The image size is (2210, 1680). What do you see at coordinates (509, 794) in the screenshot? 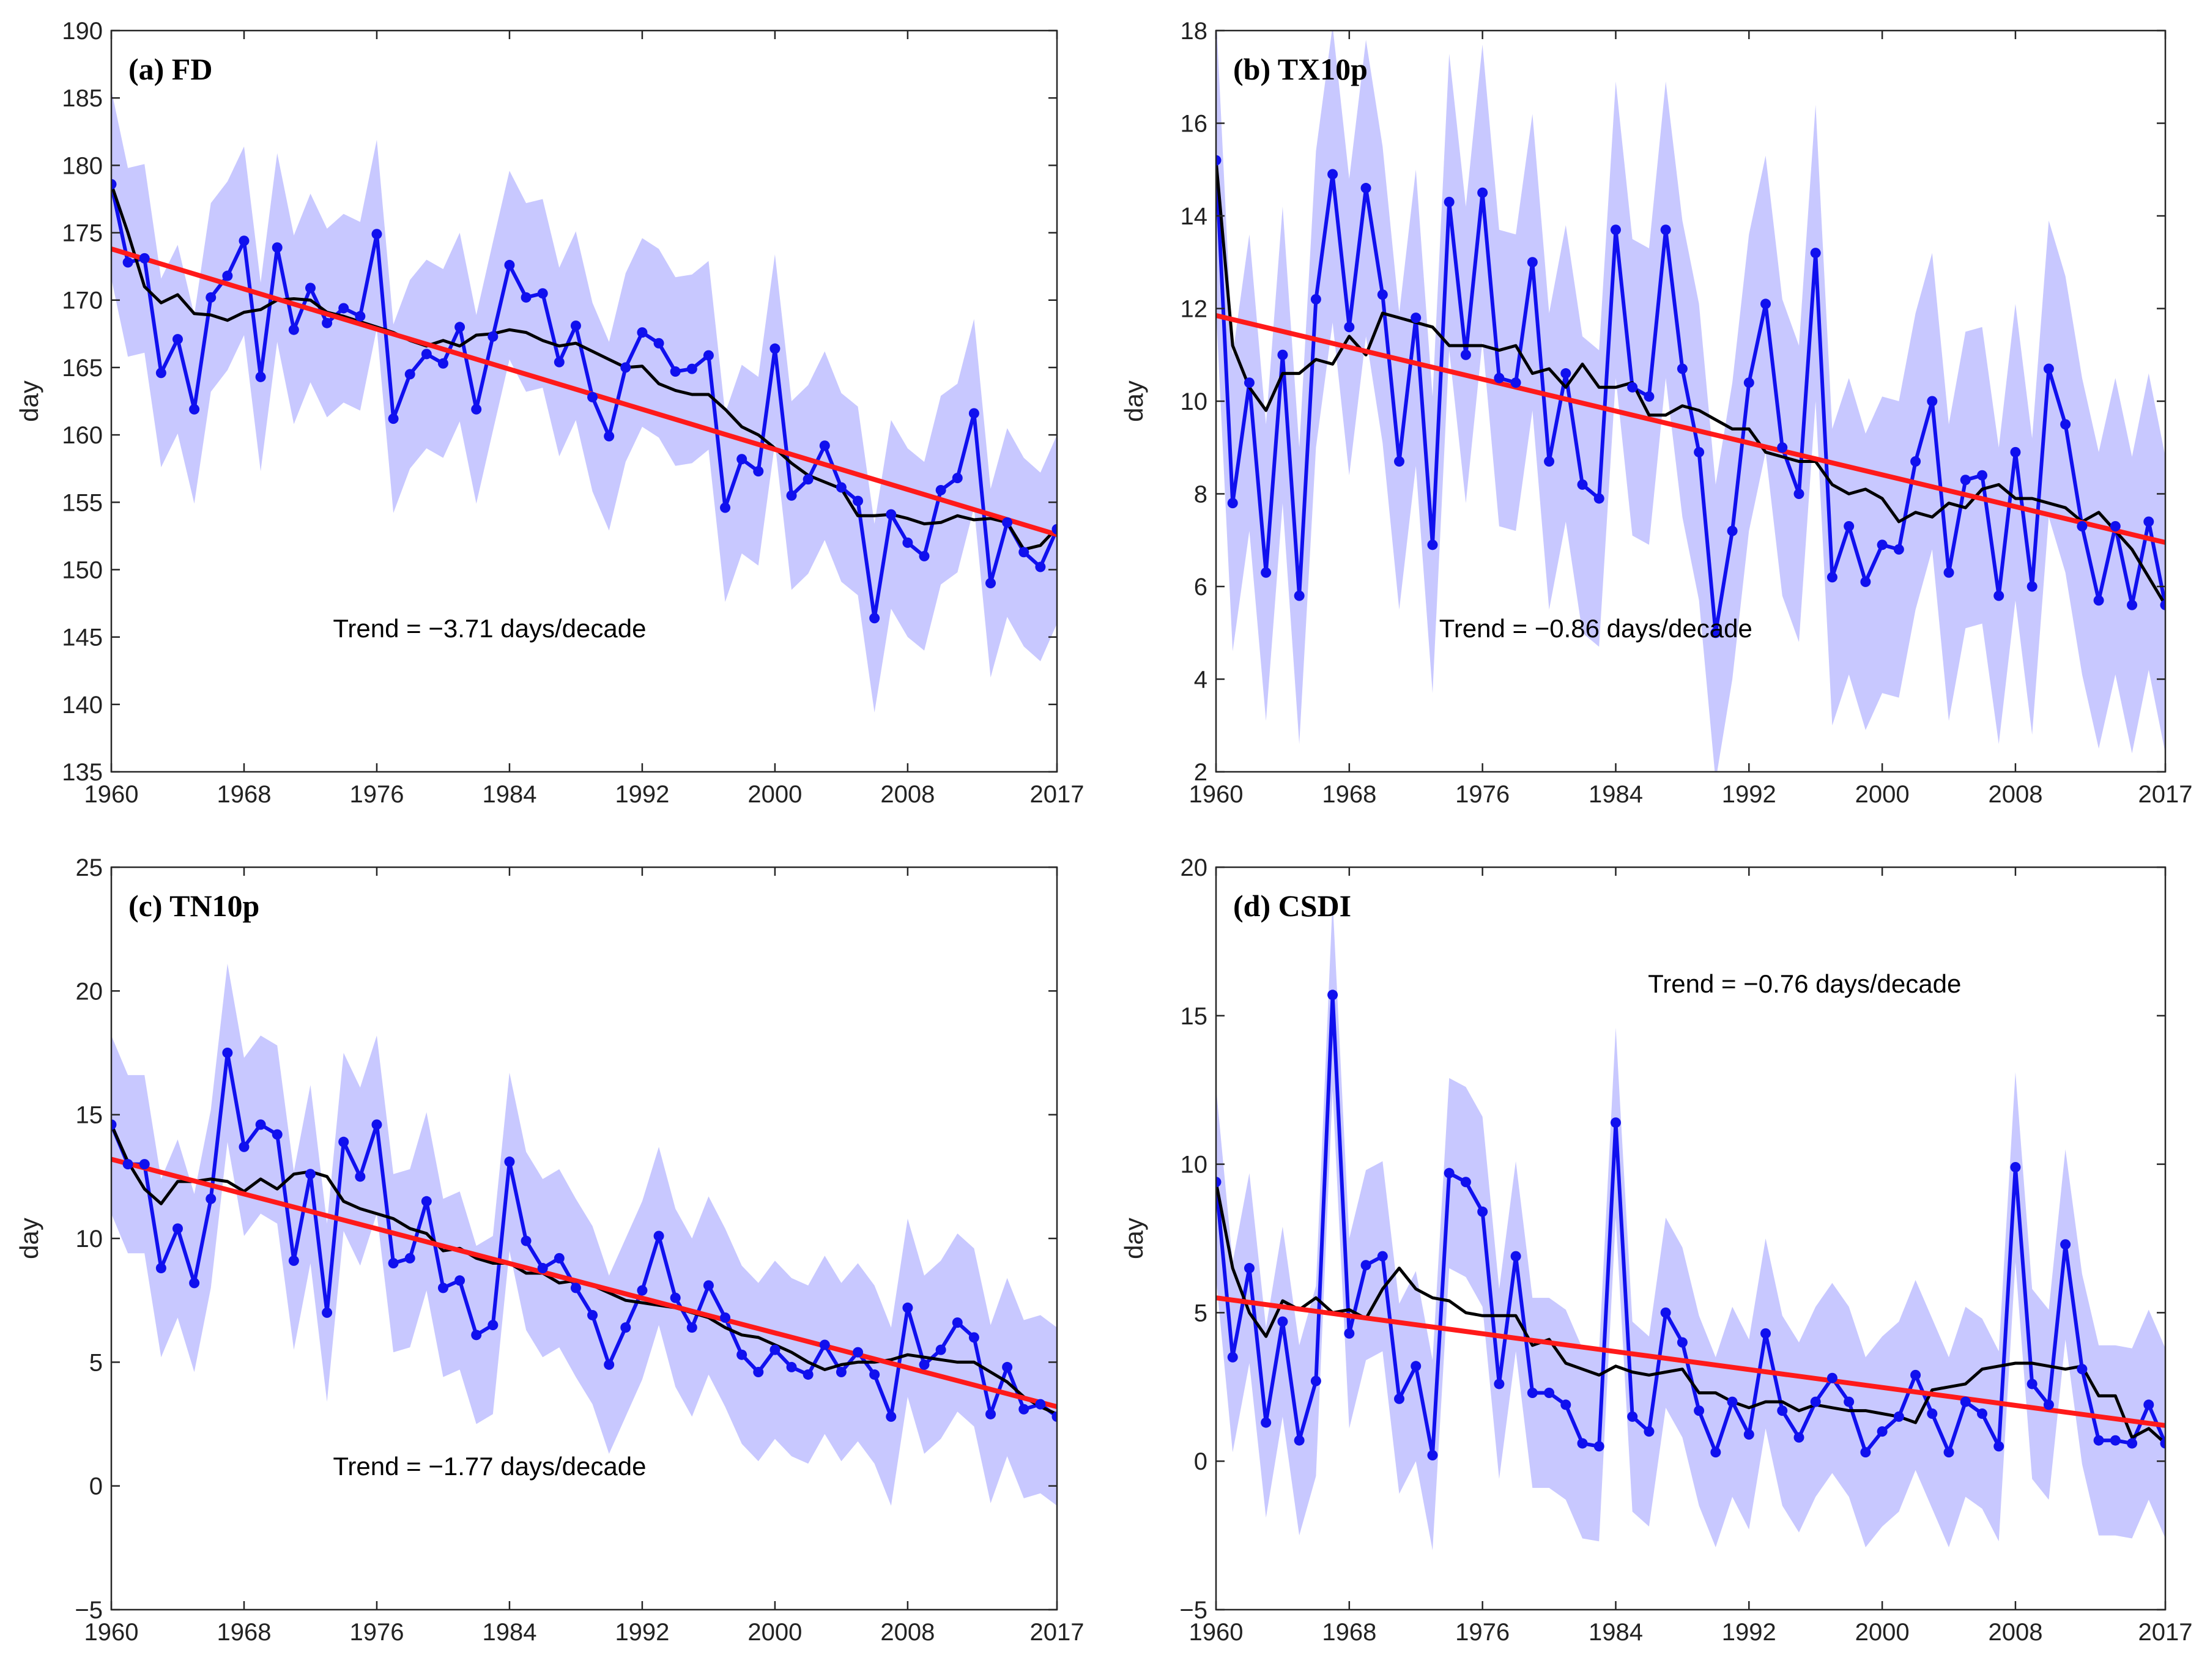
I see `x-tick-label: 1984` at bounding box center [509, 794].